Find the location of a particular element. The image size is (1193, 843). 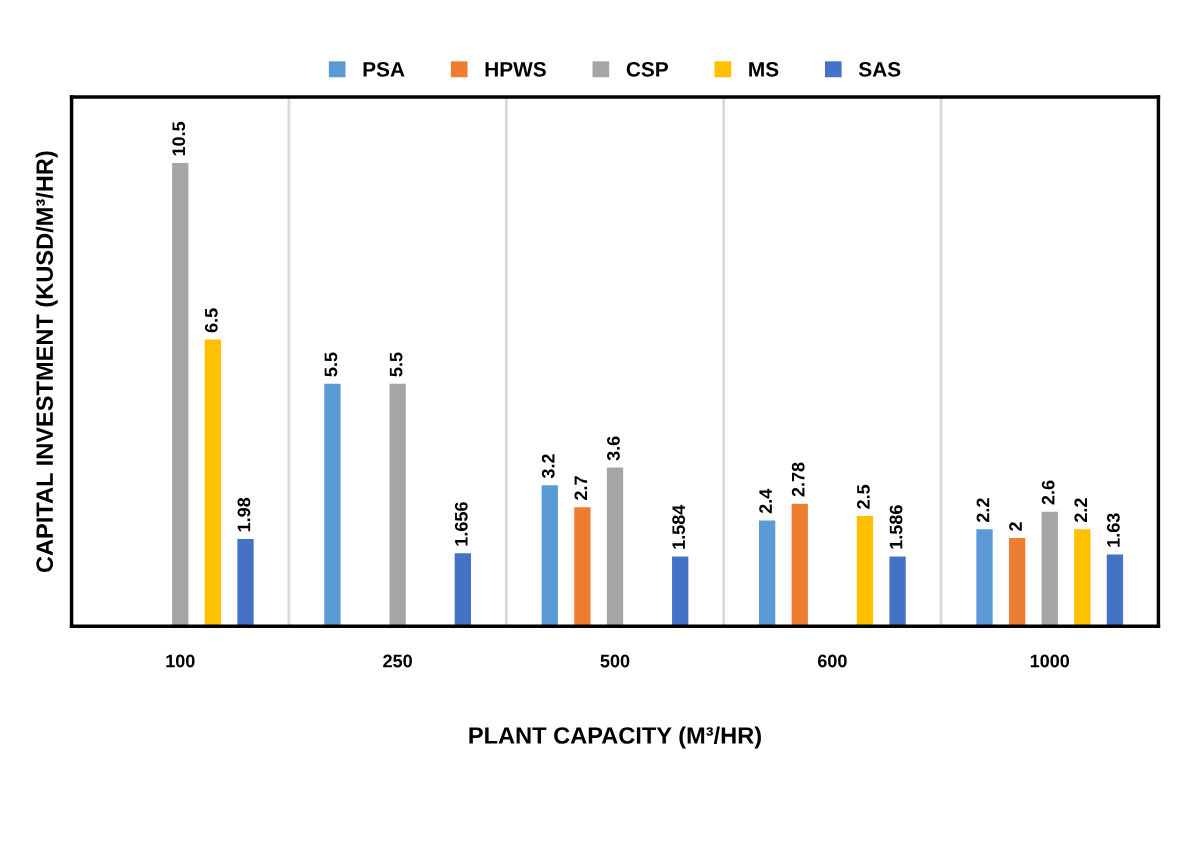

legend-label: HPWS is located at coordinates (515, 69).